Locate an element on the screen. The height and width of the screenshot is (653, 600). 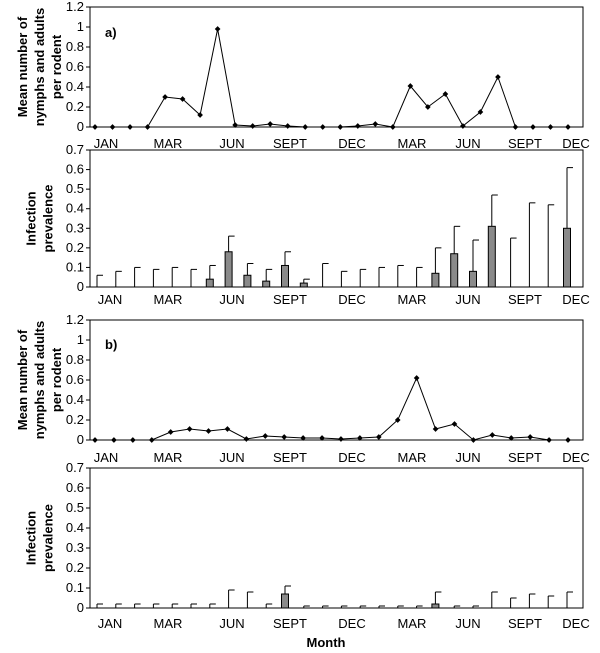
y-axis-label: Infection prevalence is located at coordinates (40, 538).